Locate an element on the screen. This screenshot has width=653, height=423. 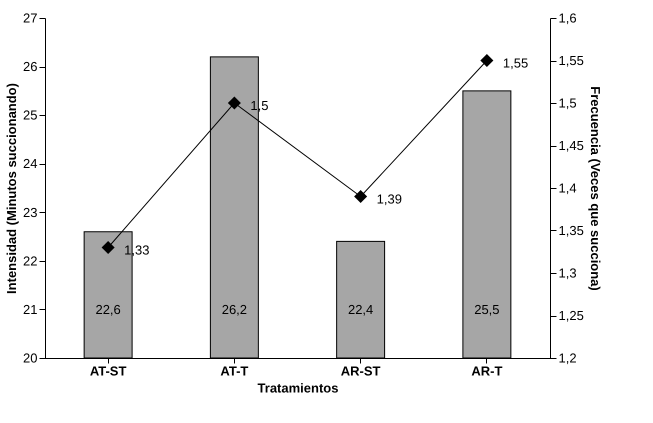
y2-tick-label: 1,45 is located at coordinates (571, 145).